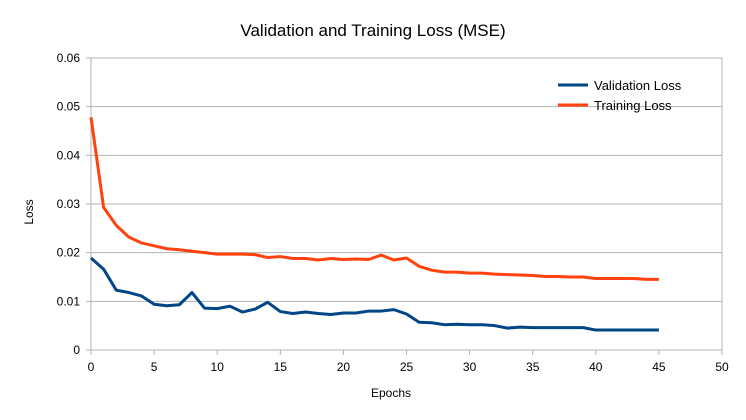 Image resolution: width=746 pixels, height=420 pixels. I want to click on legend-label: Validation Loss, so click(638, 85).